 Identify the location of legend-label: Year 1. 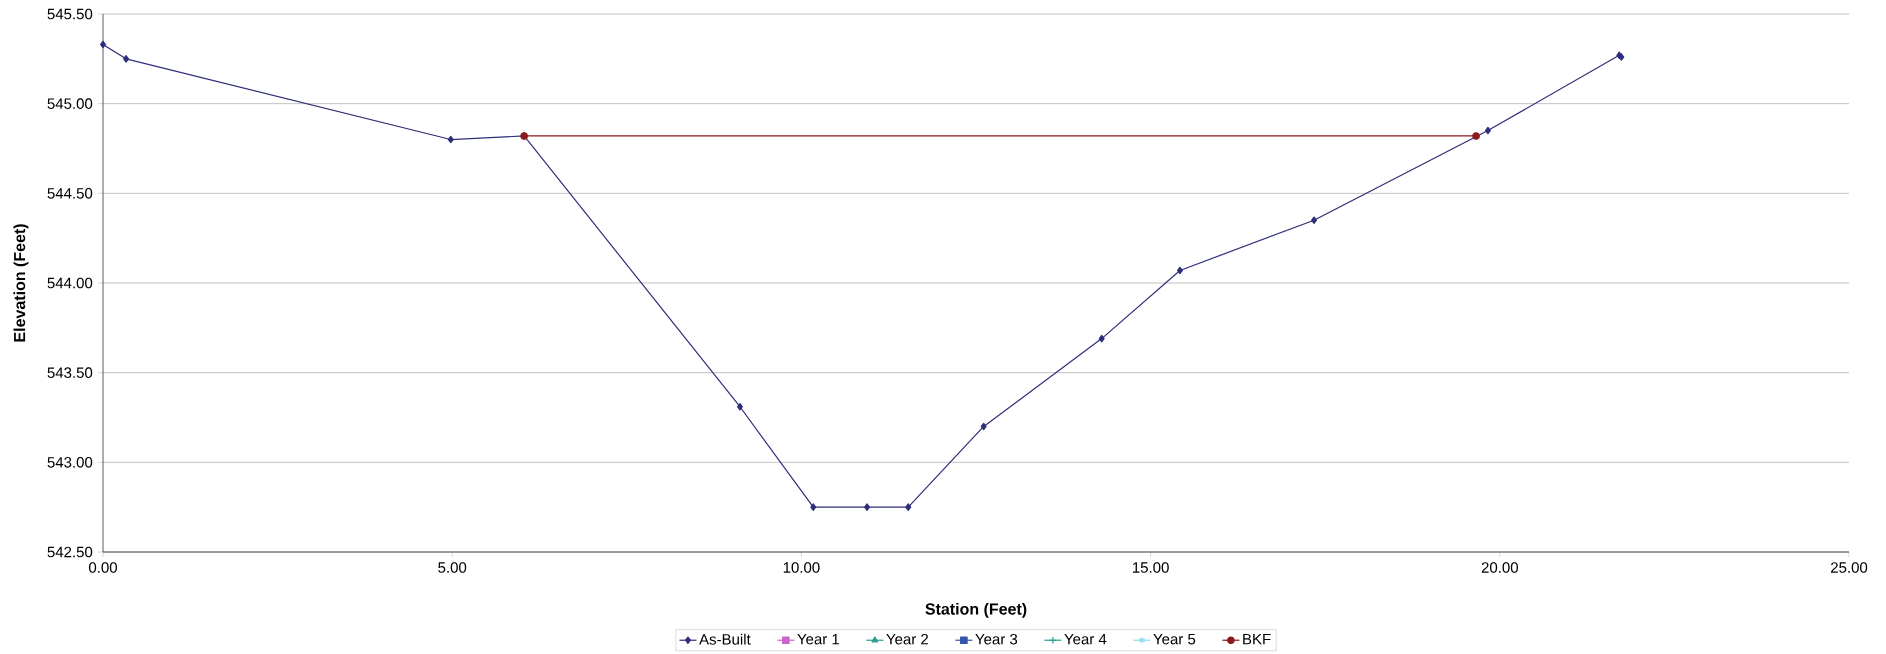
(818, 639).